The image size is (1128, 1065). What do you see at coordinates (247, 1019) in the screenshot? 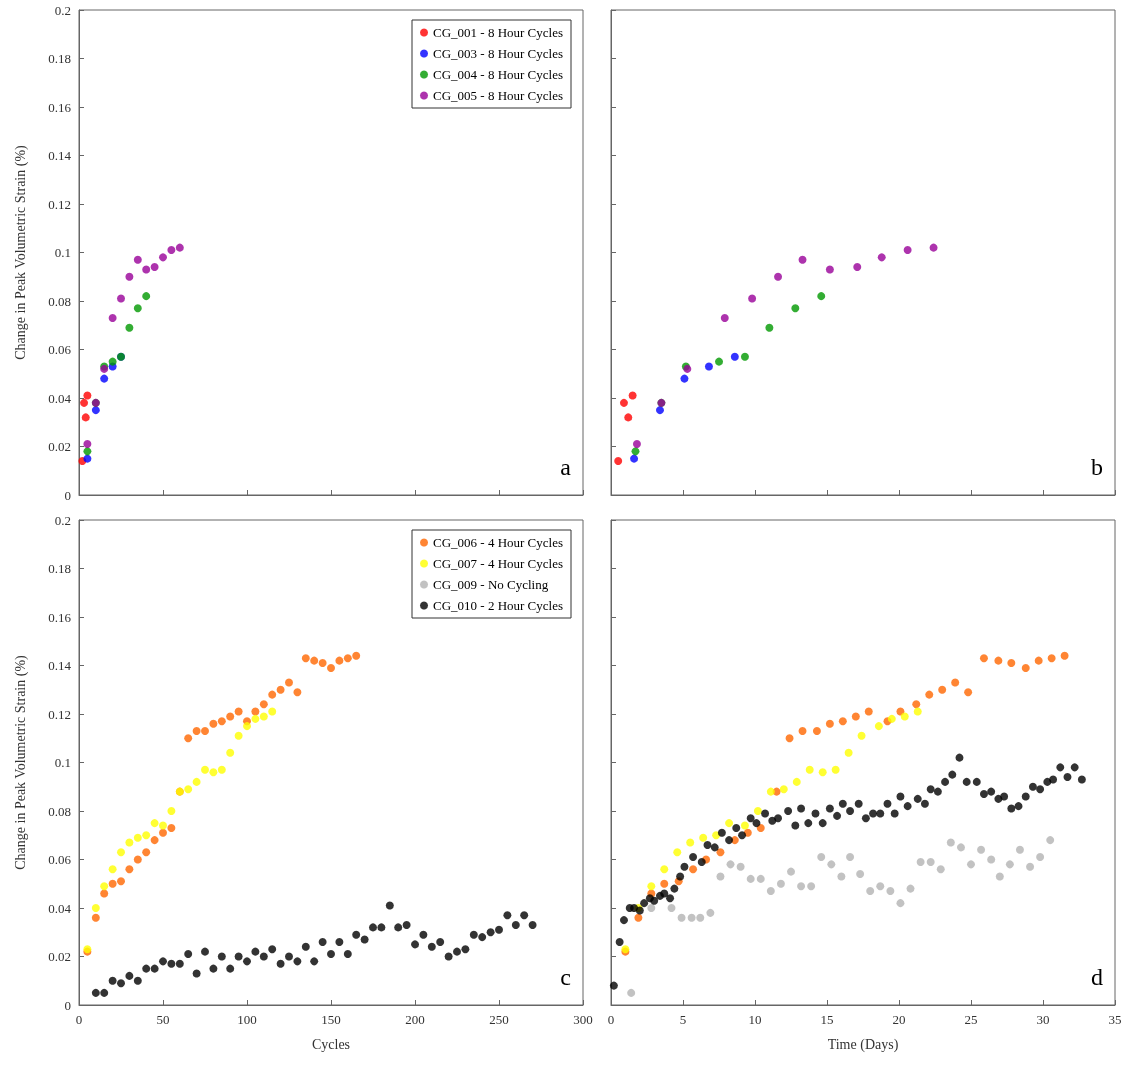
I see `x-tick-label: 100` at bounding box center [247, 1019].